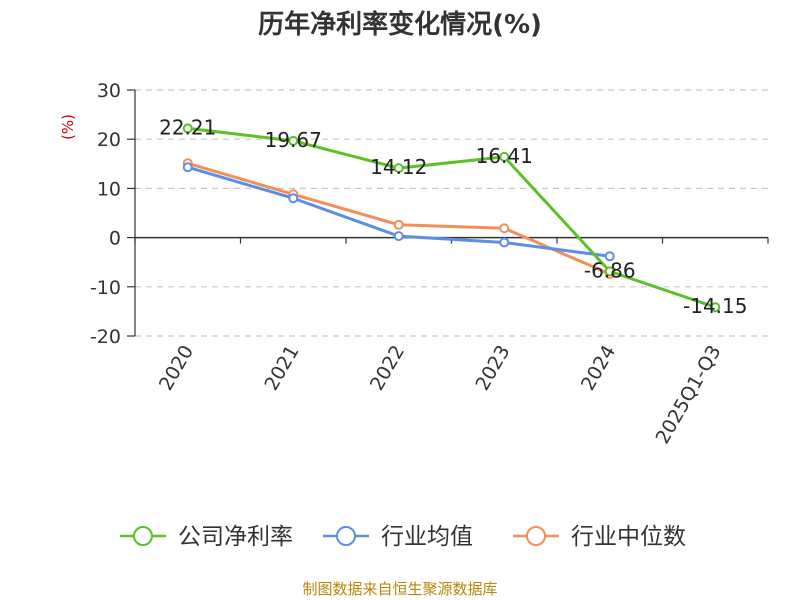  What do you see at coordinates (628, 537) in the screenshot?
I see `legend-label: 行业中位数` at bounding box center [628, 537].